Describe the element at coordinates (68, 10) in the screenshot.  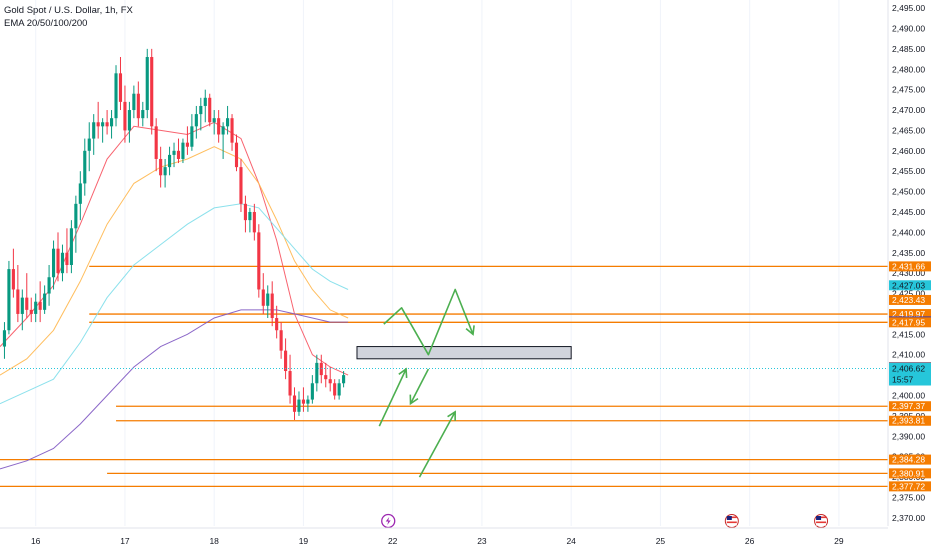
I see `chart-title: Gold Spot / U.S. Dollar, 1h, FX` at that location.